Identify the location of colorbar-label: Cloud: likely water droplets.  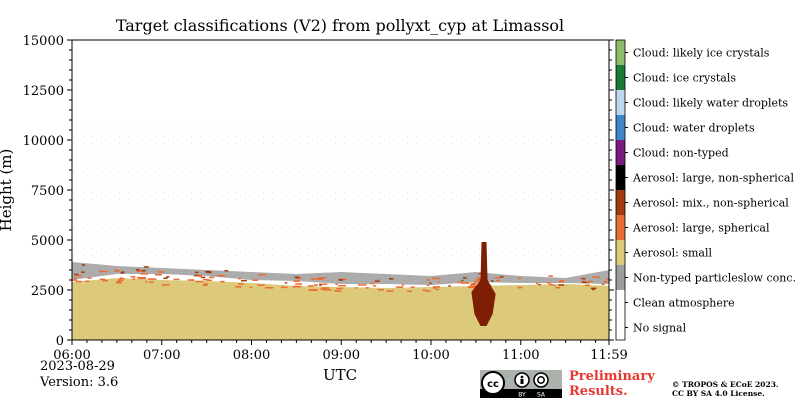
(710, 103).